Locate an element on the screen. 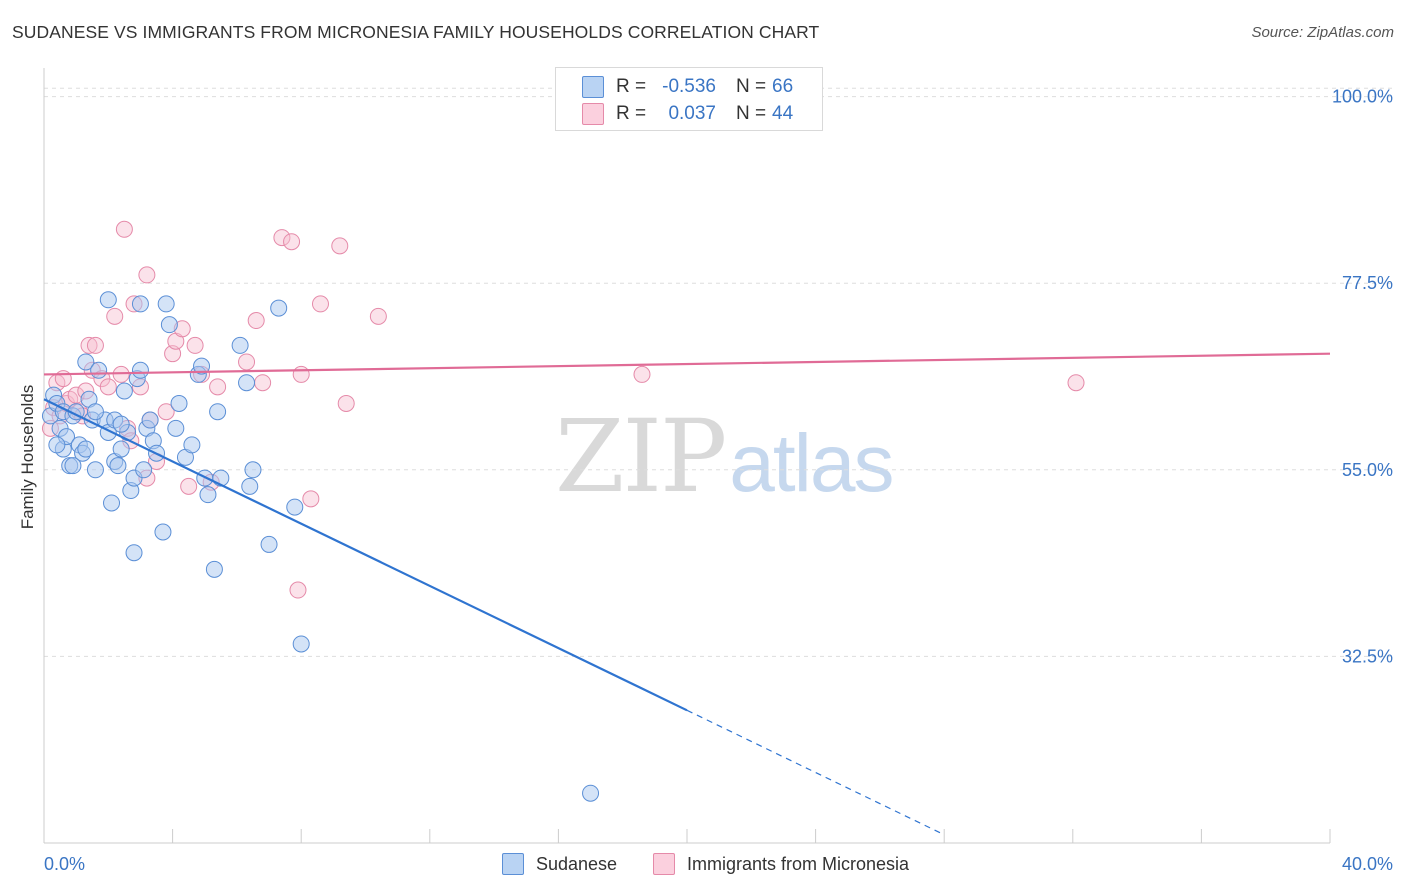 This screenshot has width=1406, height=892. legend-label: Immigrants from Micronesia is located at coordinates (798, 863).